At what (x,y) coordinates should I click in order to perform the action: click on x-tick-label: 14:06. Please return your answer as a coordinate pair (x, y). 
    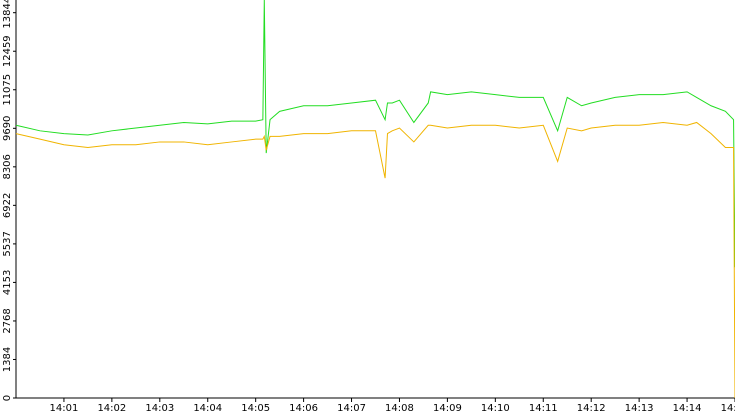
    Looking at the image, I should click on (303, 408).